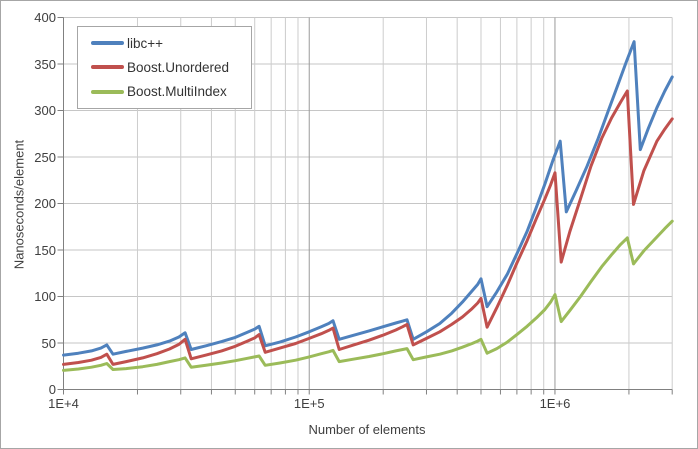 The height and width of the screenshot is (449, 698). What do you see at coordinates (45, 203) in the screenshot?
I see `y-tick-label: 200` at bounding box center [45, 203].